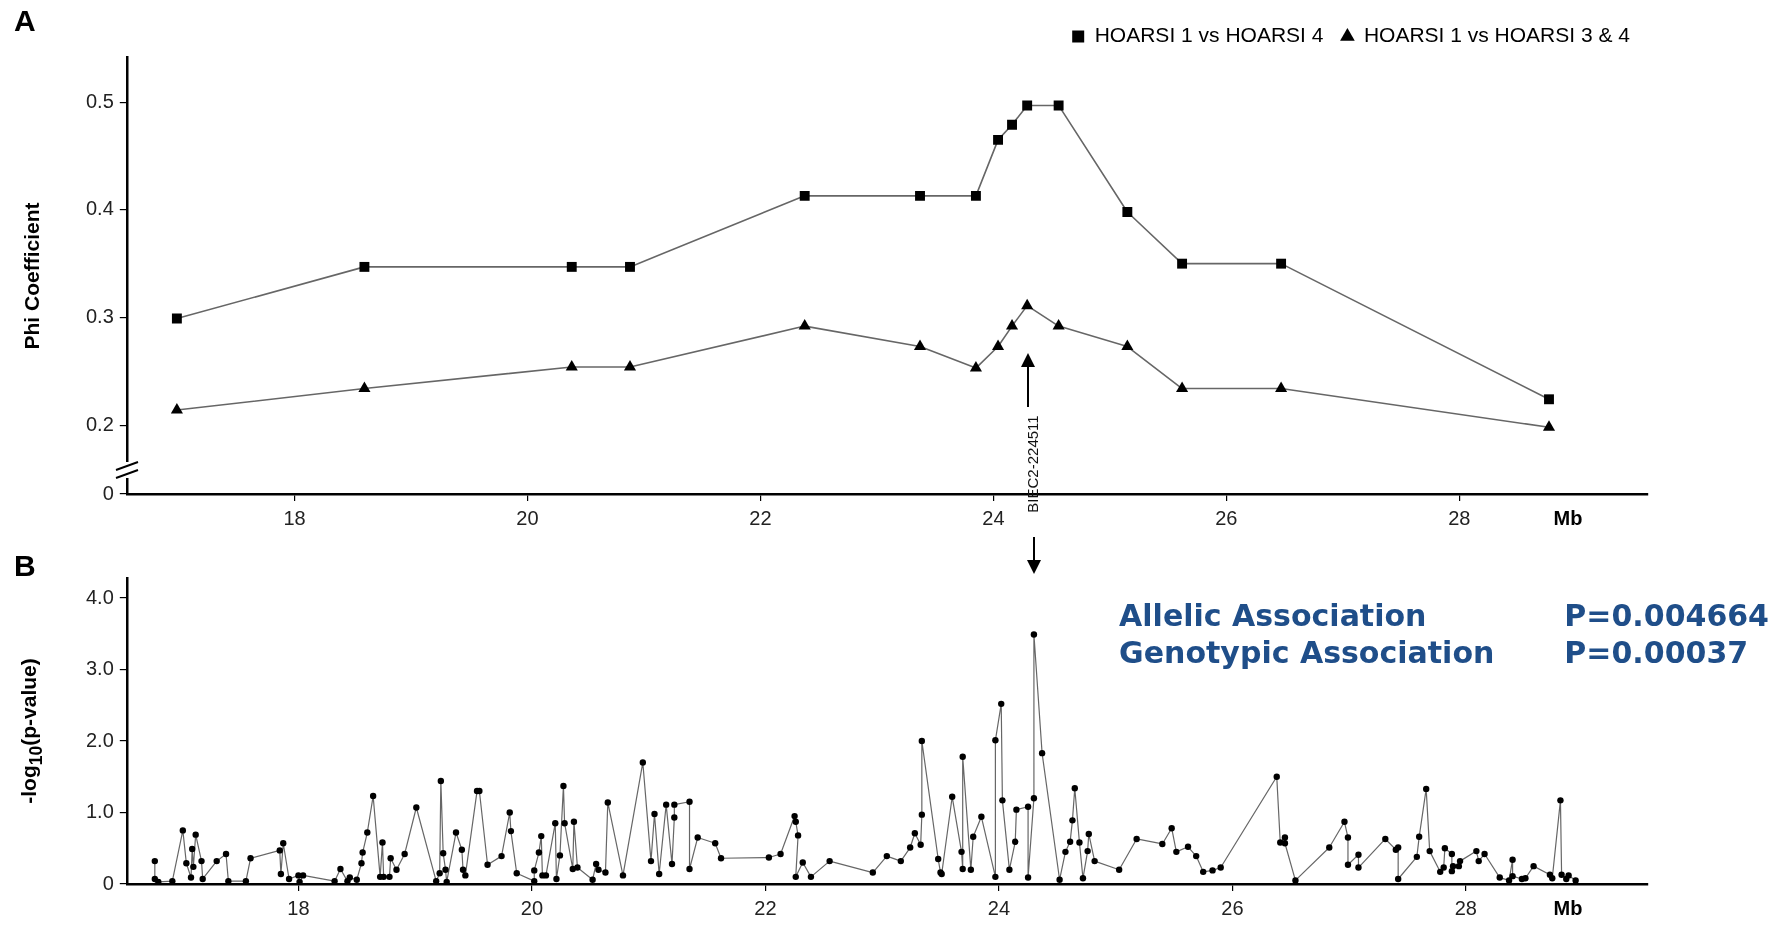 This screenshot has width=1783, height=935. I want to click on y-tick-label: 1.0, so click(99, 811).